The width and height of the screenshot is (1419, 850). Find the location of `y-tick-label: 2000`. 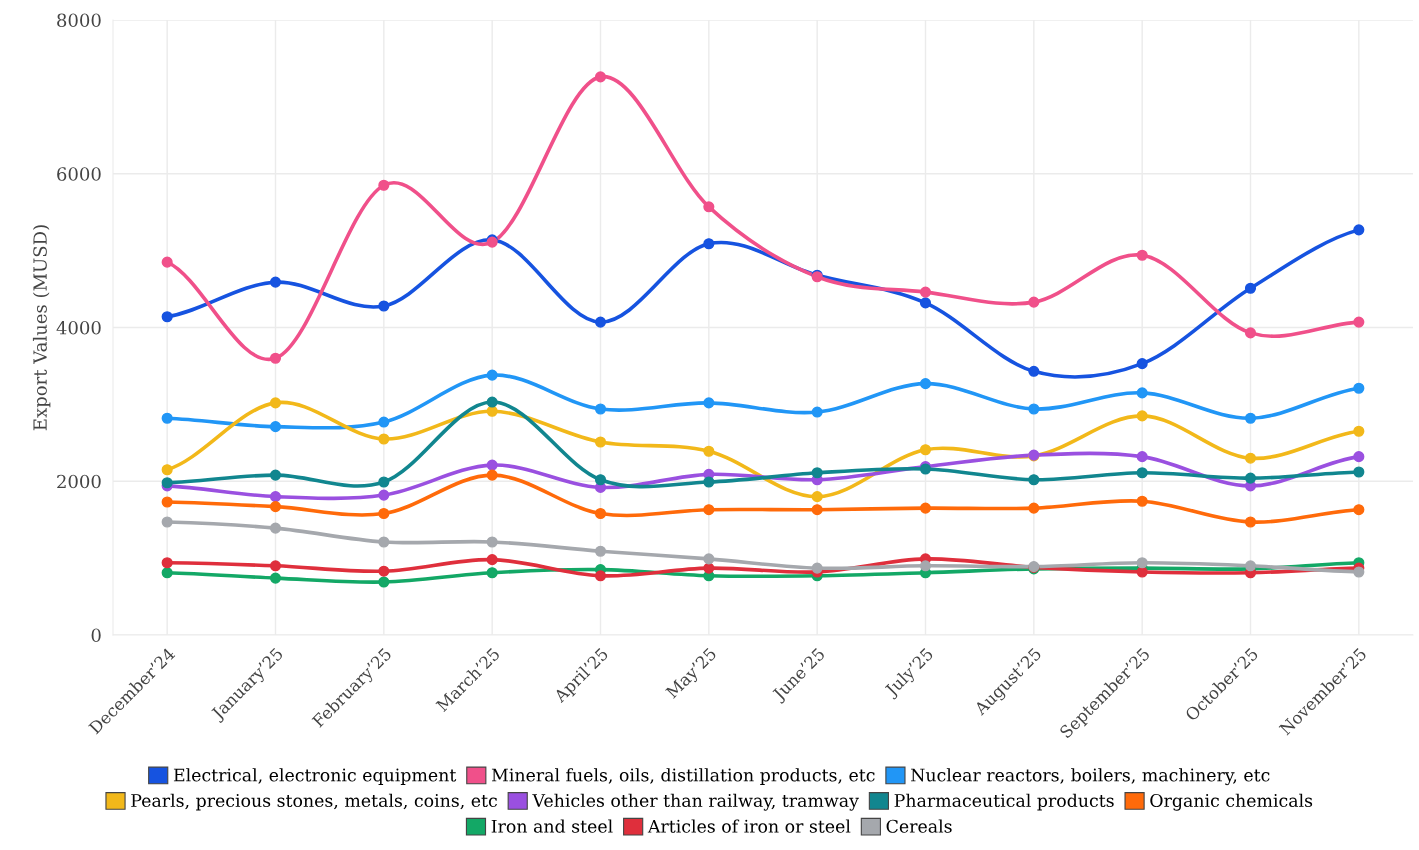

y-tick-label: 2000 is located at coordinates (79, 481).